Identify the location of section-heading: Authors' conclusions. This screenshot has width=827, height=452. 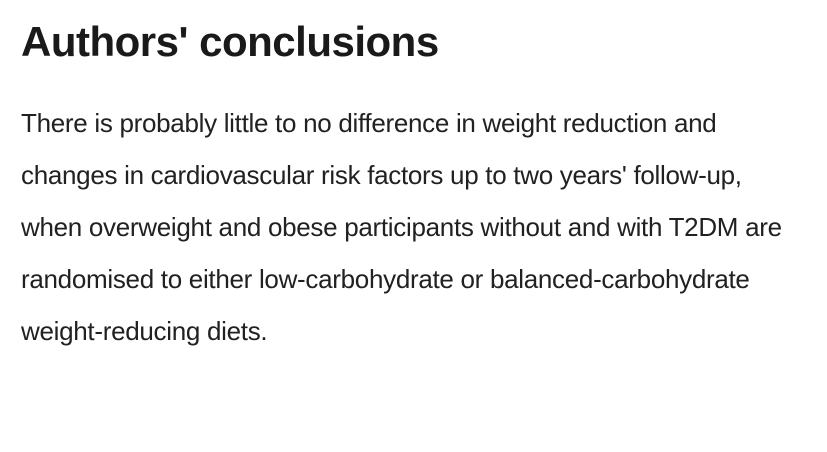
(230, 41).